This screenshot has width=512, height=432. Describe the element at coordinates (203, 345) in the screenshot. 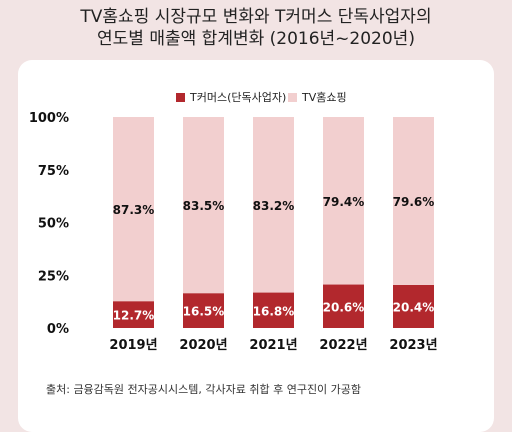

I see `x-tick-label: 2020년` at that location.